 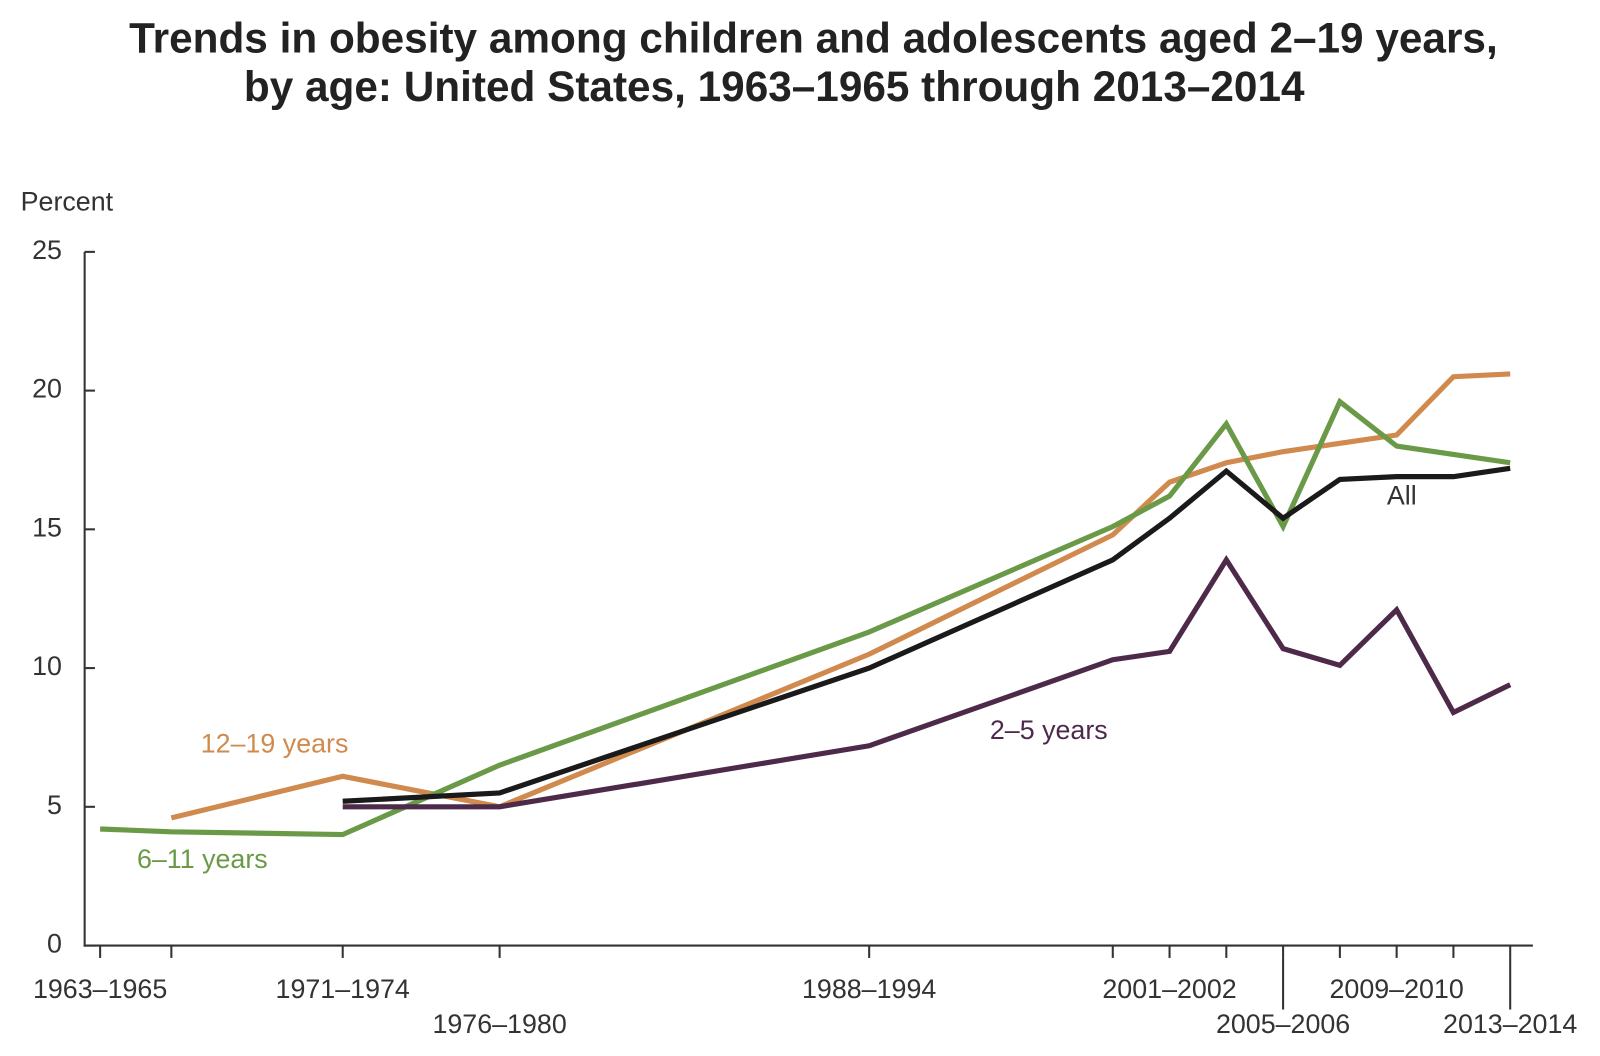 What do you see at coordinates (47, 527) in the screenshot?
I see `y-tick-label: 15` at bounding box center [47, 527].